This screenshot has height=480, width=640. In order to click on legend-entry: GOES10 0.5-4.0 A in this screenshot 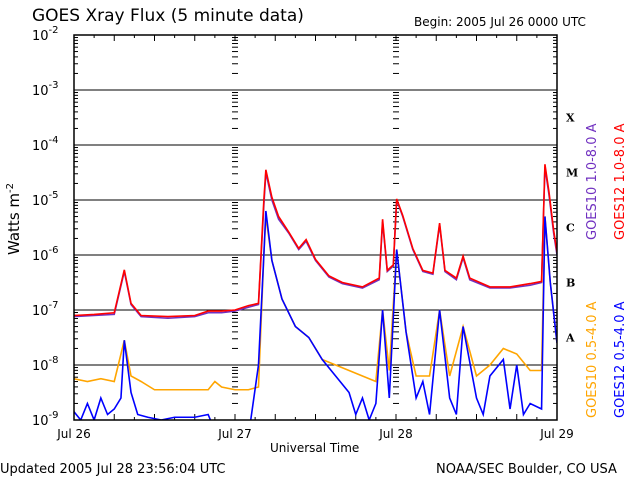, I will do `click(592, 359)`.